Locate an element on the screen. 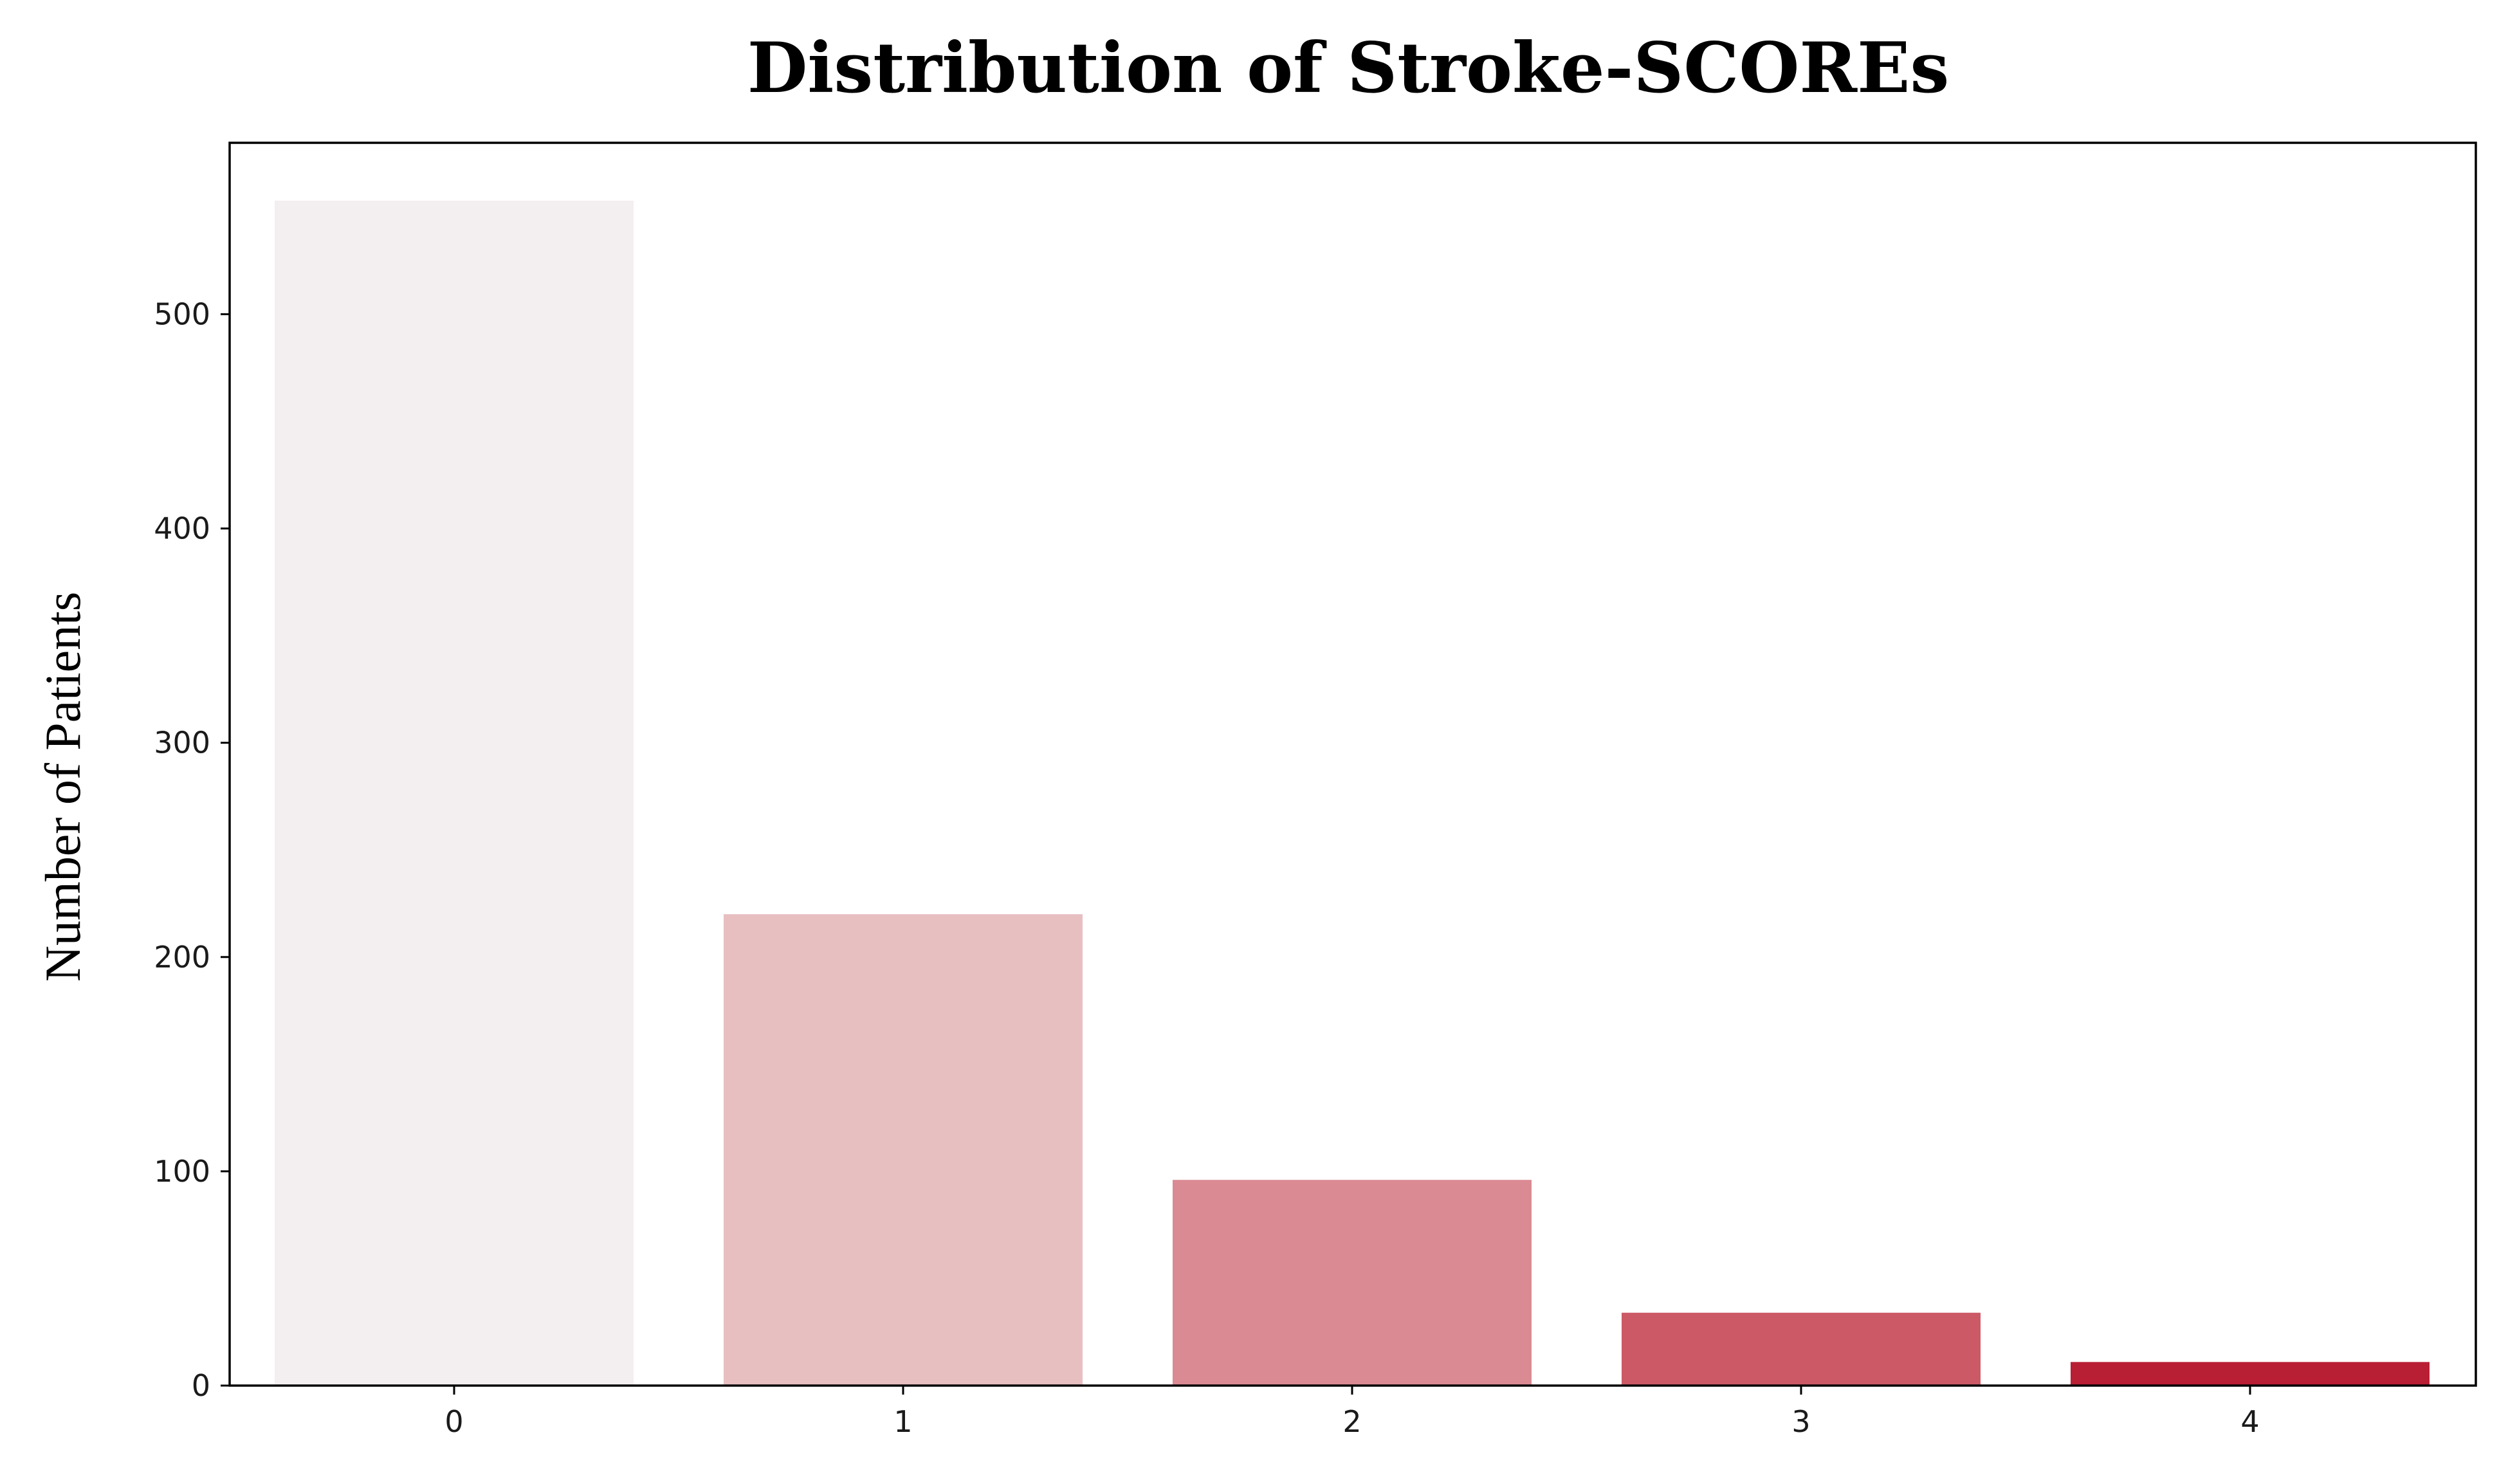 The height and width of the screenshot is (1484, 2508). y-axis-ticks: 0 100 200 300 400 500 is located at coordinates (192, 850).